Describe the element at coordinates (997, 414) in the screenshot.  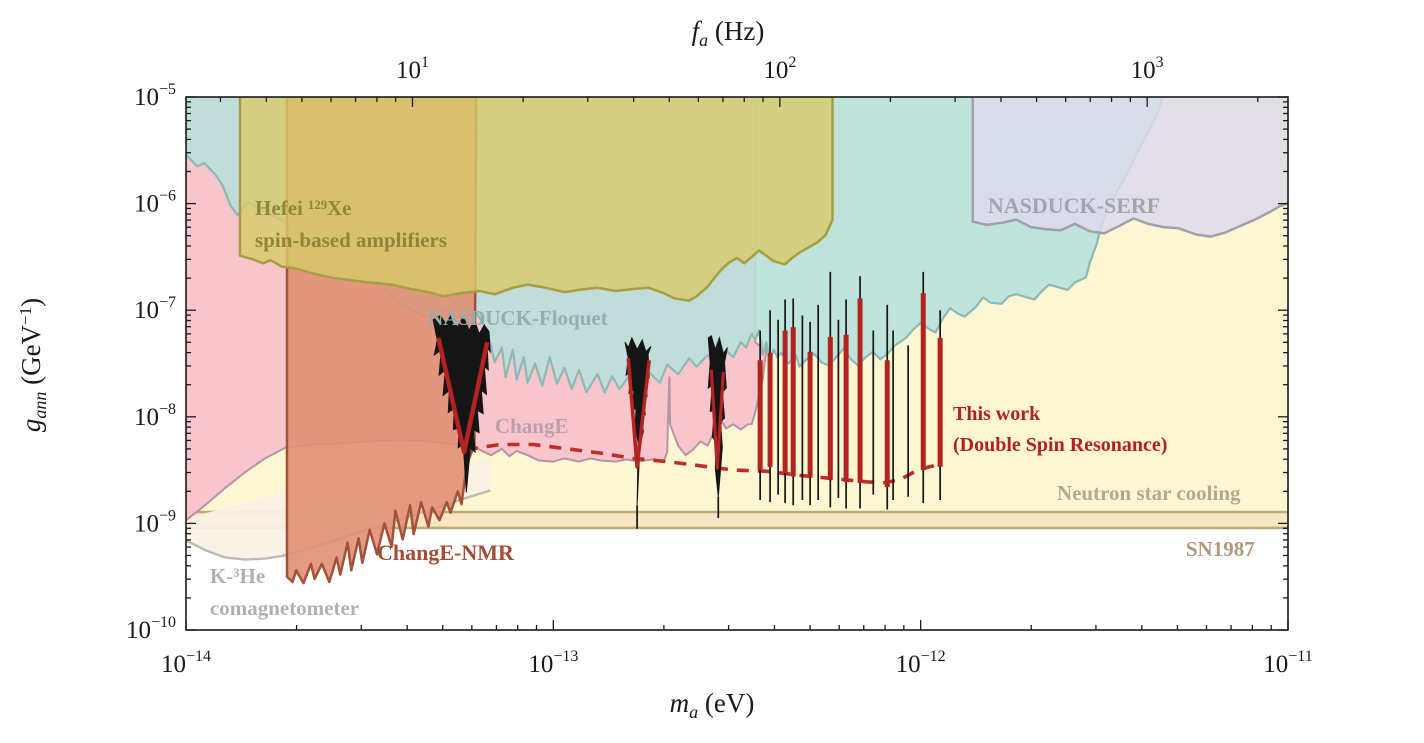
I see `this-work-label-line1: This work` at that location.